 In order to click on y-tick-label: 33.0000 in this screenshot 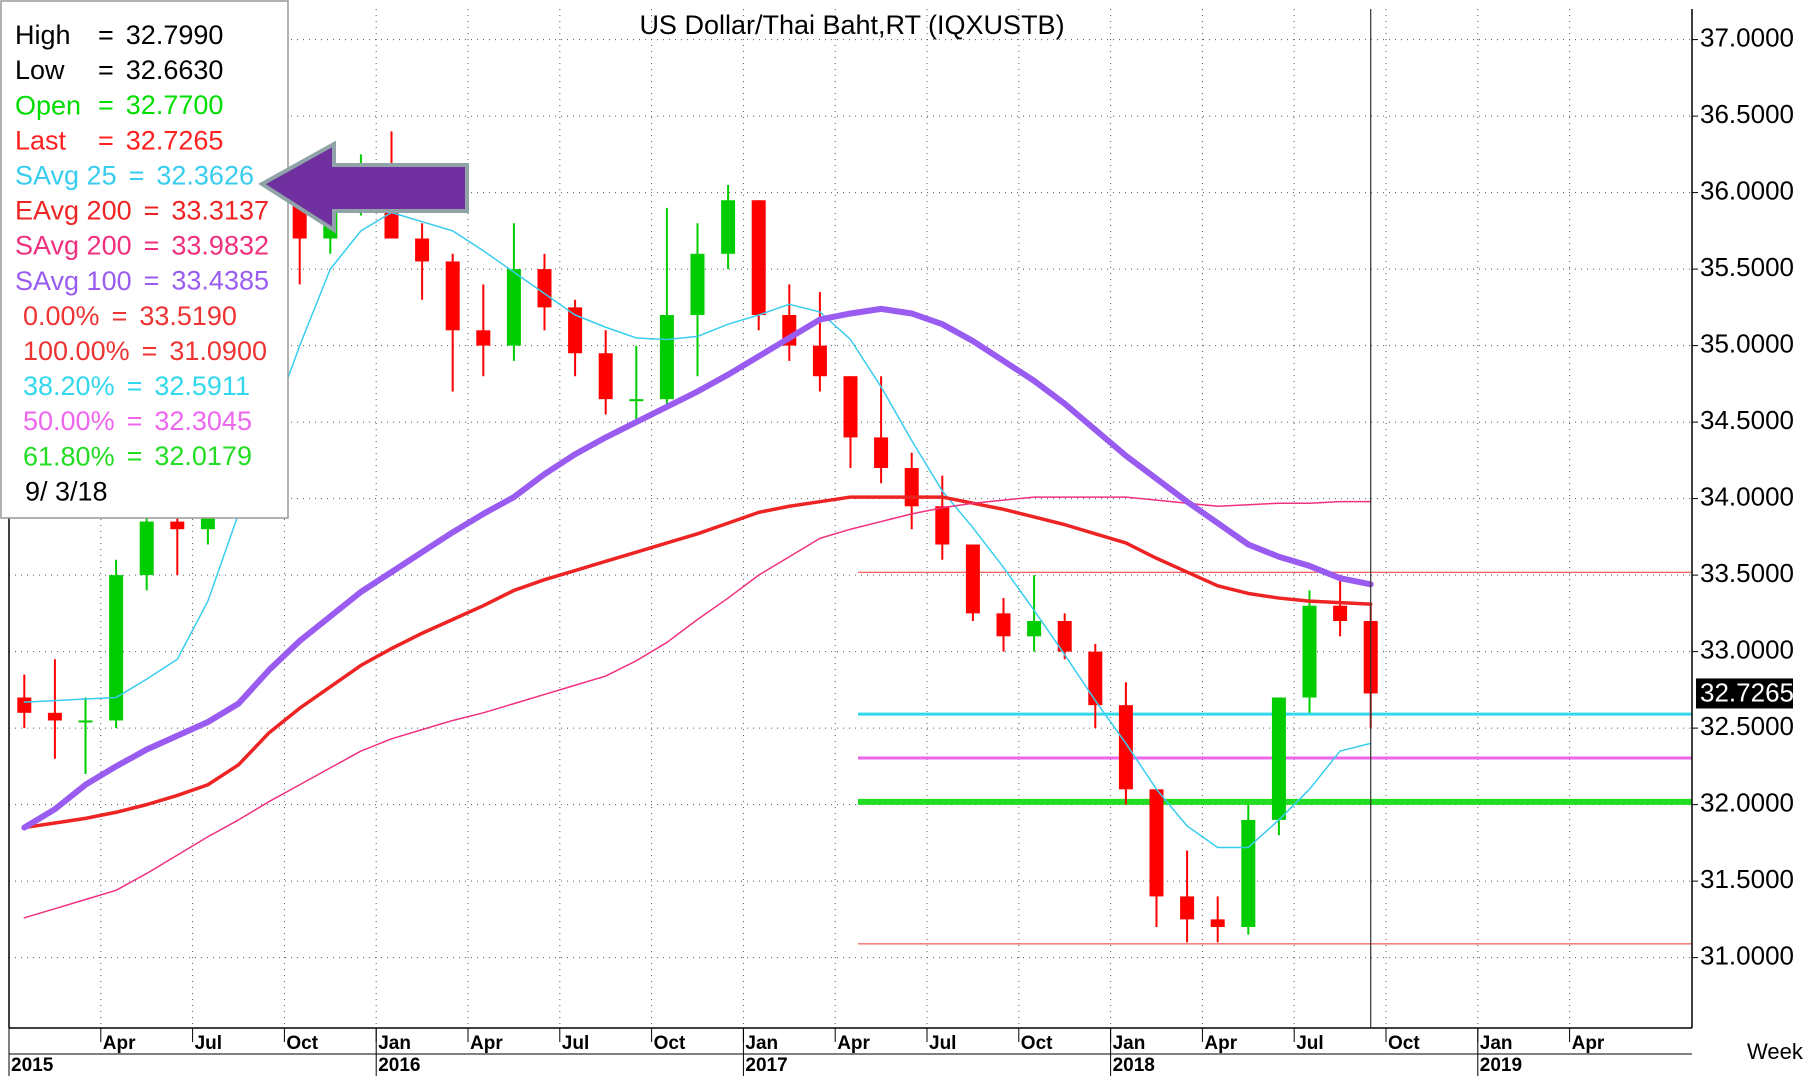, I will do `click(1747, 649)`.